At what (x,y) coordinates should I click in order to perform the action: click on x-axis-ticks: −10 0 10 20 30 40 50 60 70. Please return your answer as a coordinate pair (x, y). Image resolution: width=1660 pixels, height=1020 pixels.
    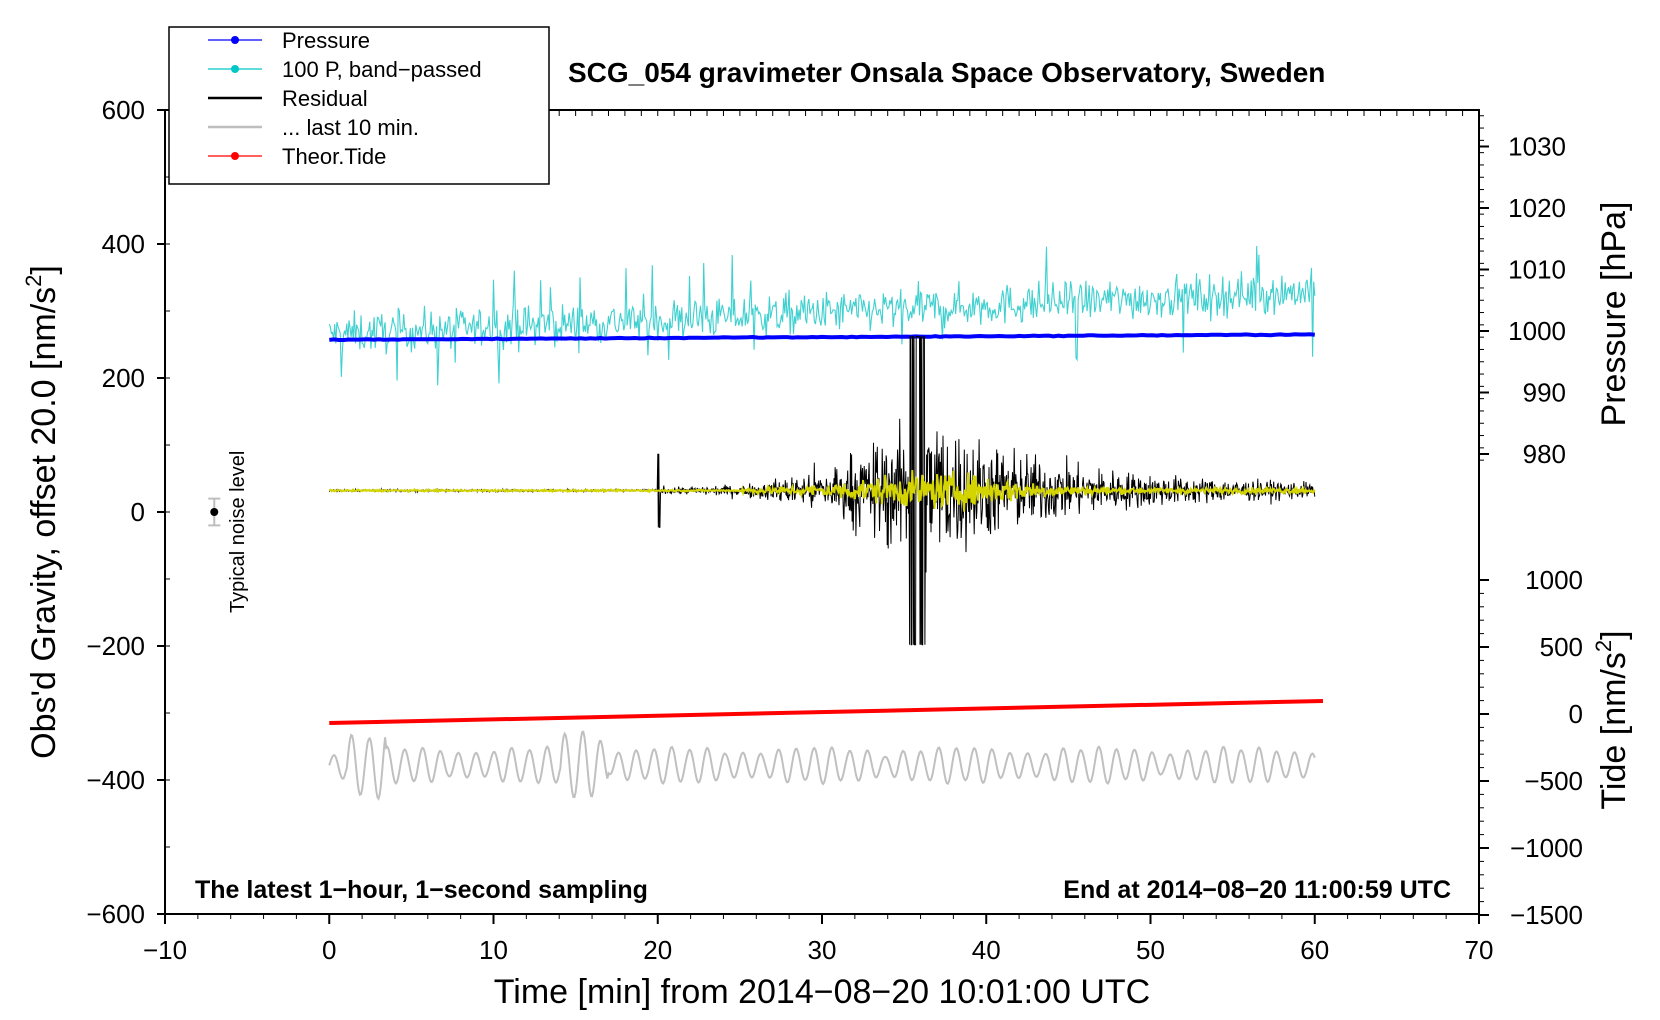
    Looking at the image, I should click on (818, 939).